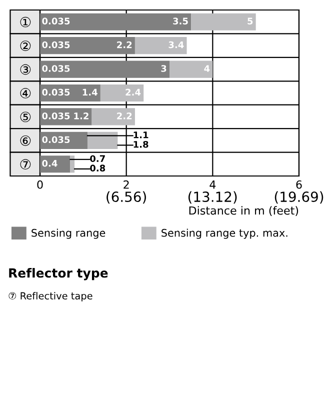 Image resolution: width=324 pixels, height=411 pixels. What do you see at coordinates (97, 158) in the screenshot?
I see `data-label: 0.7` at bounding box center [97, 158].